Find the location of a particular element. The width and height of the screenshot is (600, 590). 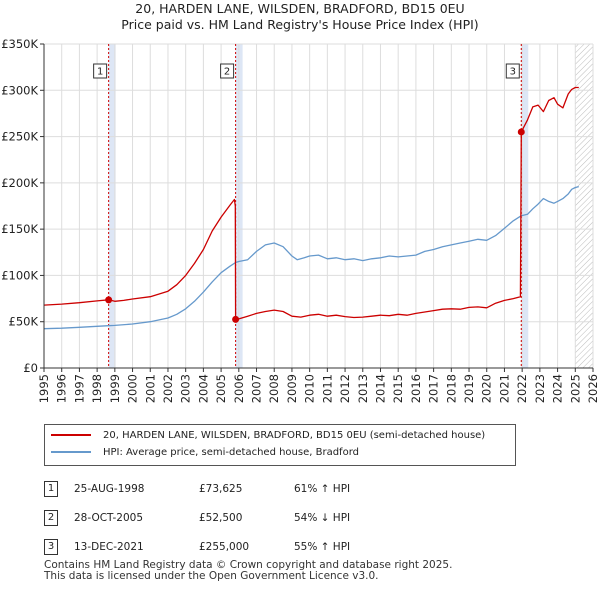

x-tick-label: 2020 is located at coordinates (487, 388).